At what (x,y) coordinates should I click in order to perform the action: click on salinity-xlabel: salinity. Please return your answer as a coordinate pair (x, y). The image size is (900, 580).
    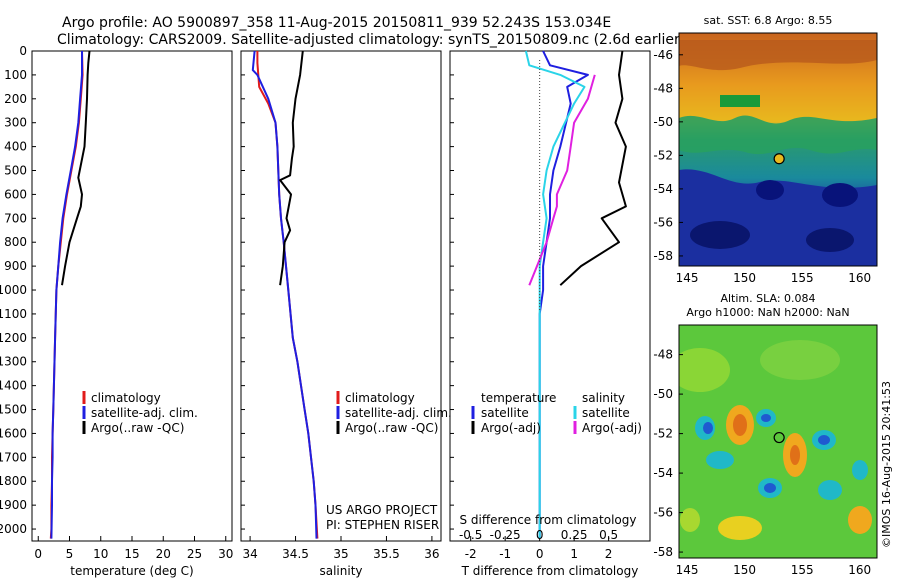
    Looking at the image, I should click on (340, 571).